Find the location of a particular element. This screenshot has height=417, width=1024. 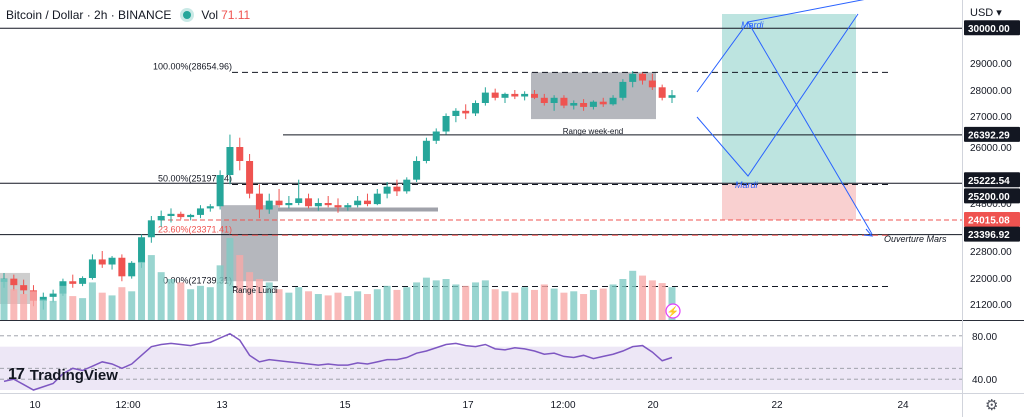

price-badge-3: 25200.00 is located at coordinates (989, 197).